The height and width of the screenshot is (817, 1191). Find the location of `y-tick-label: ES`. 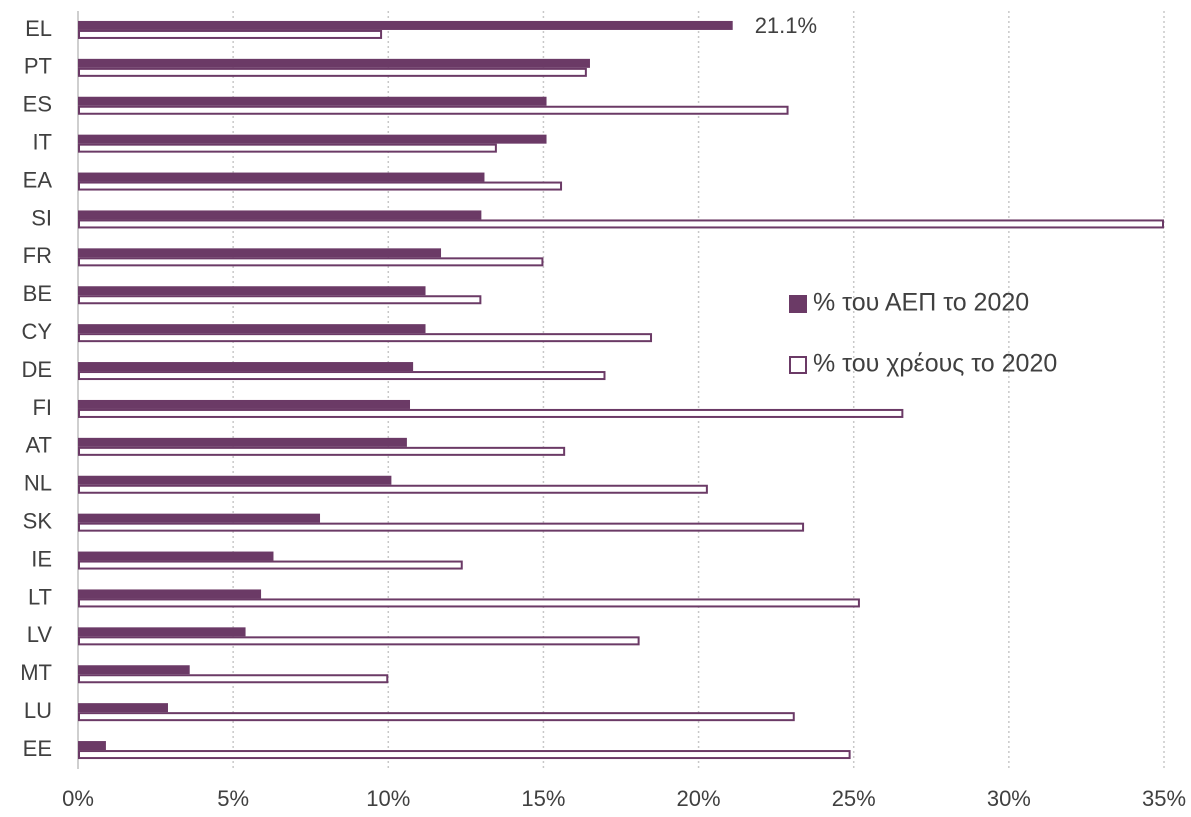

y-tick-label: ES is located at coordinates (37, 104).